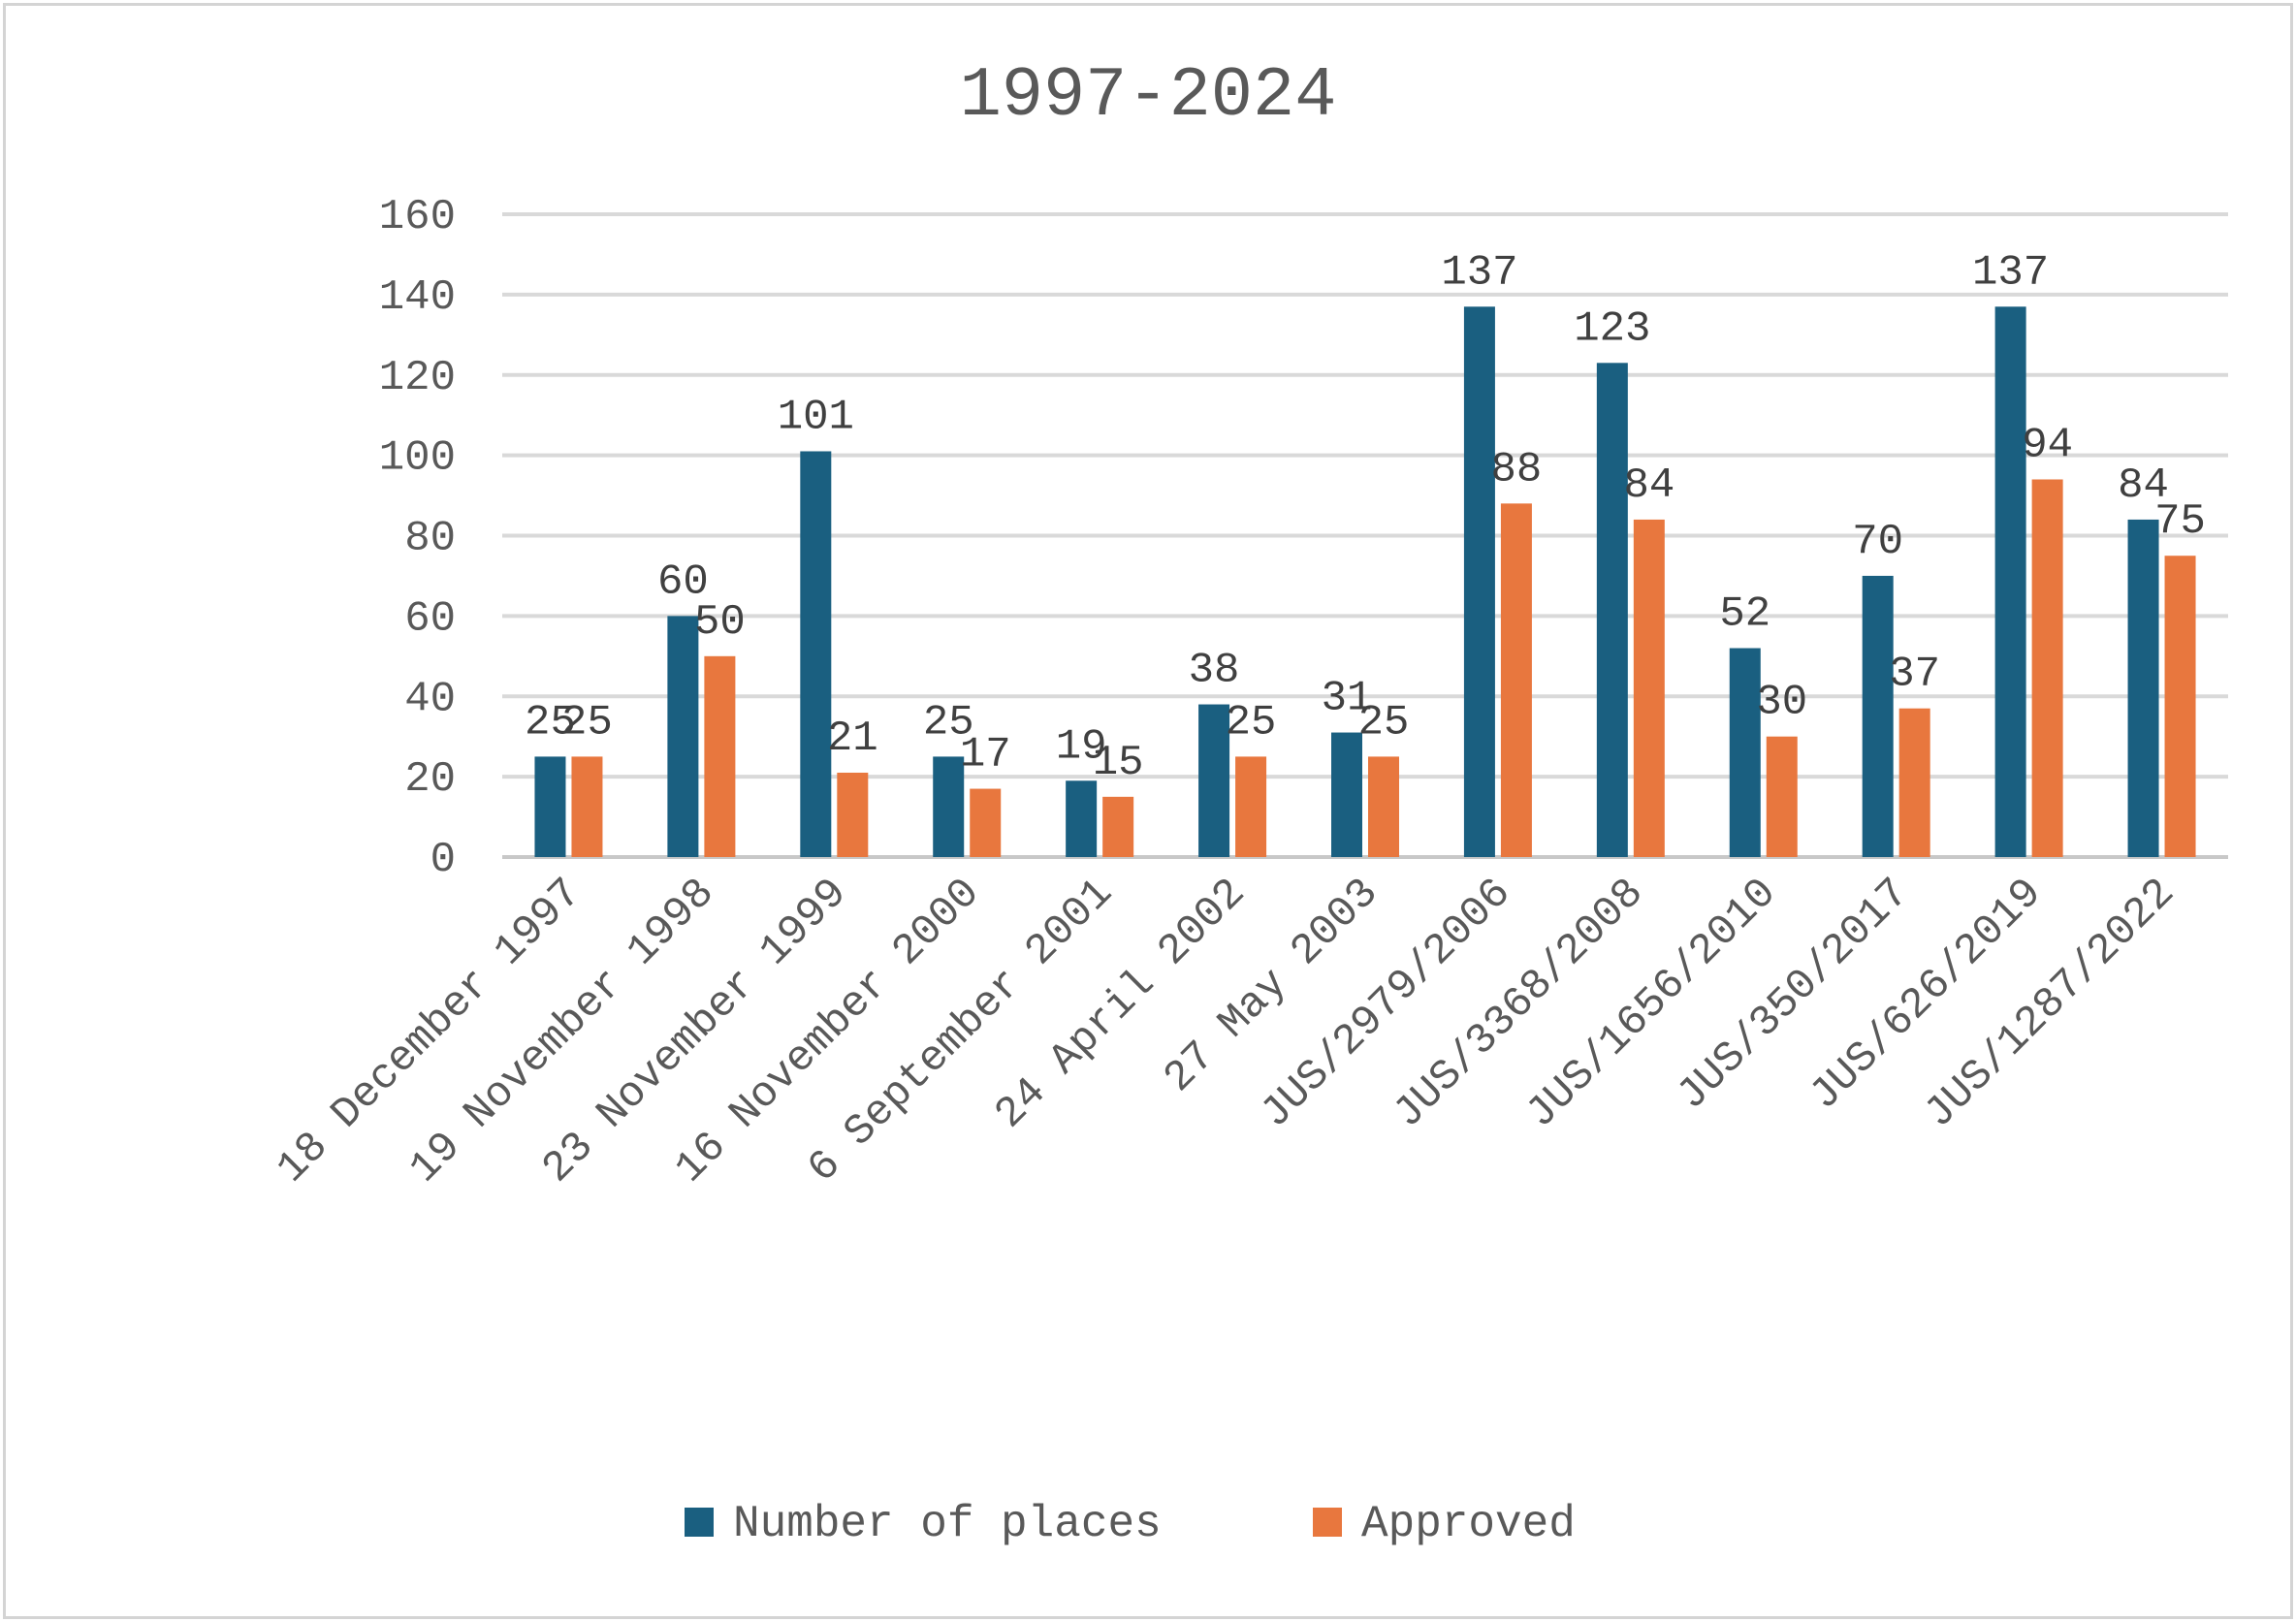  What do you see at coordinates (2047, 445) in the screenshot?
I see `data-label: 94` at bounding box center [2047, 445].